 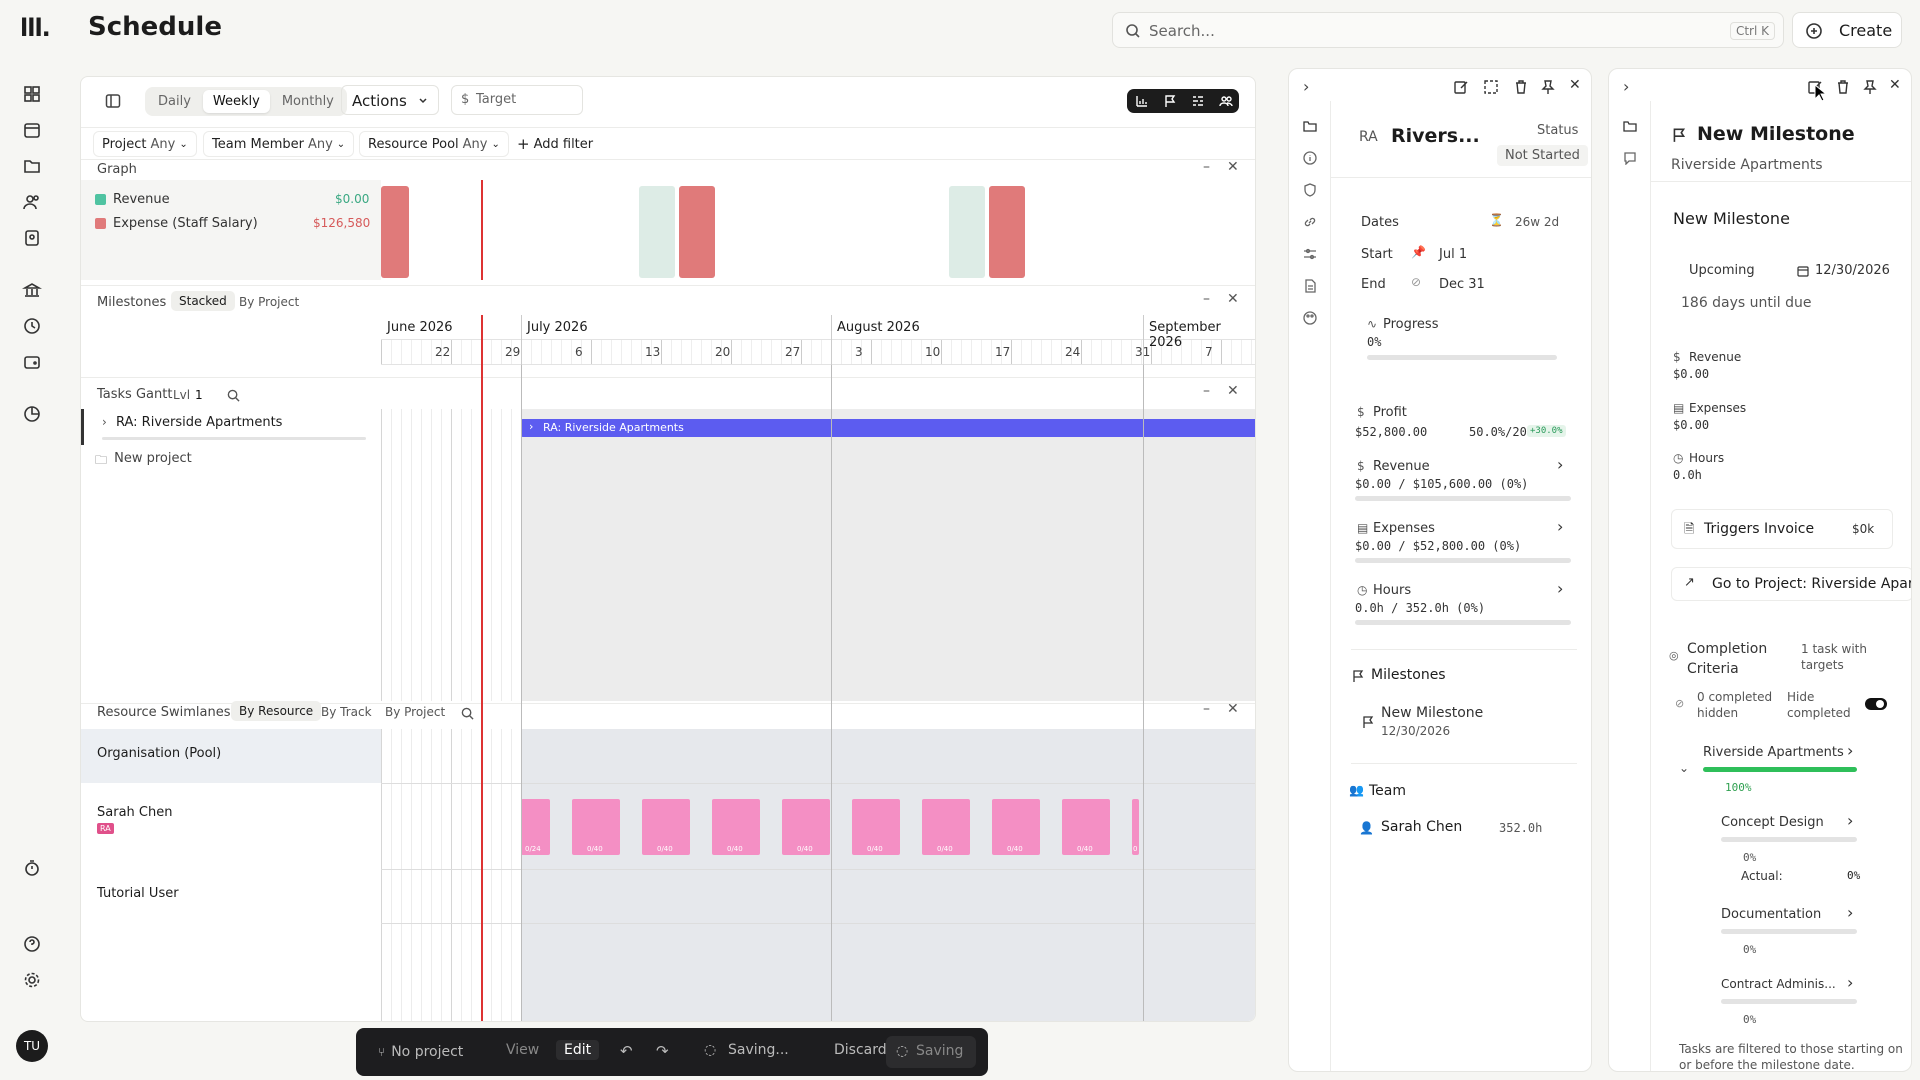 I want to click on start-date: Jul 1, so click(x=1453, y=254).